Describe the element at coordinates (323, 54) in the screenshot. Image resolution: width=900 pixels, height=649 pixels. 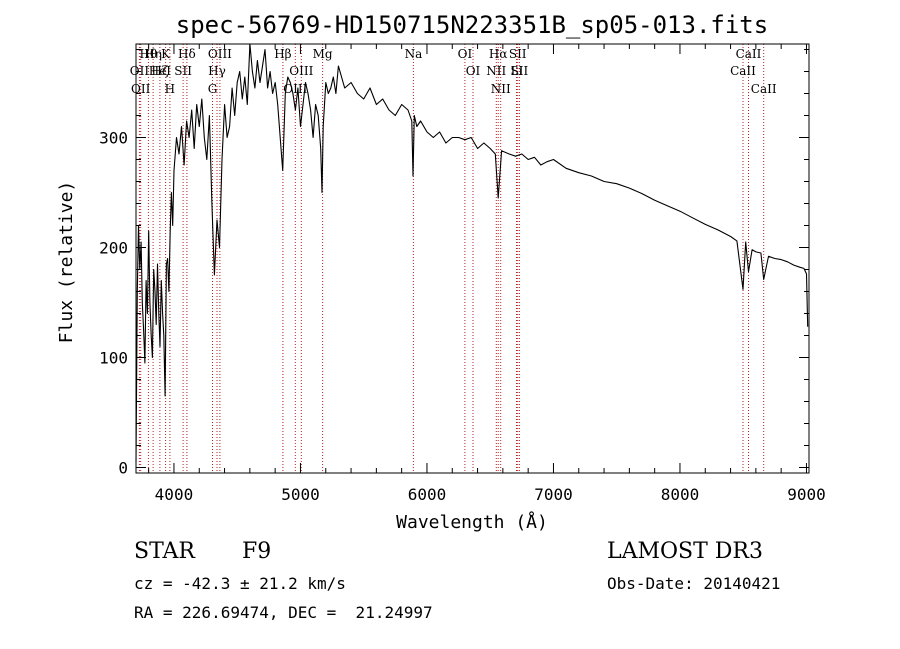
I see `line-label: Mg` at that location.